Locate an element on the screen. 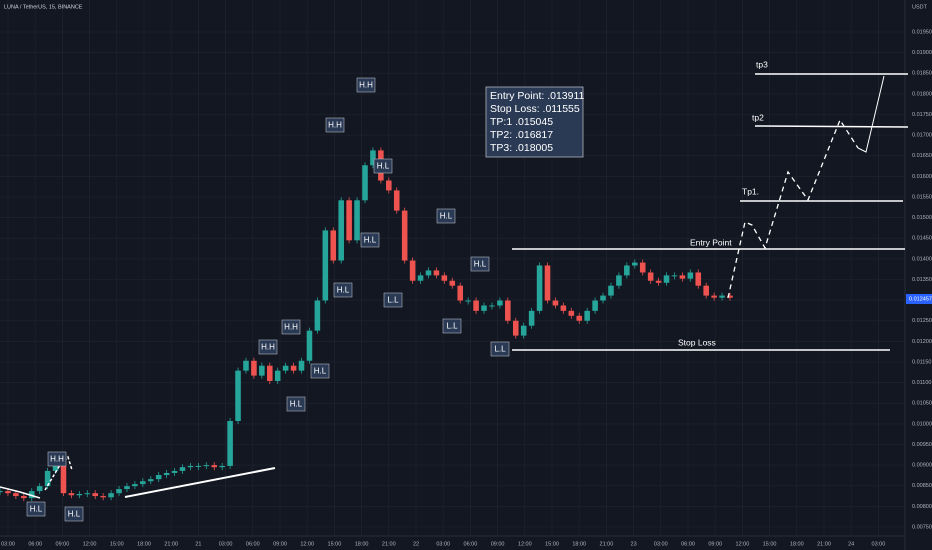 The width and height of the screenshot is (932, 550). y-tick-label: 0.00800 is located at coordinates (922, 507).